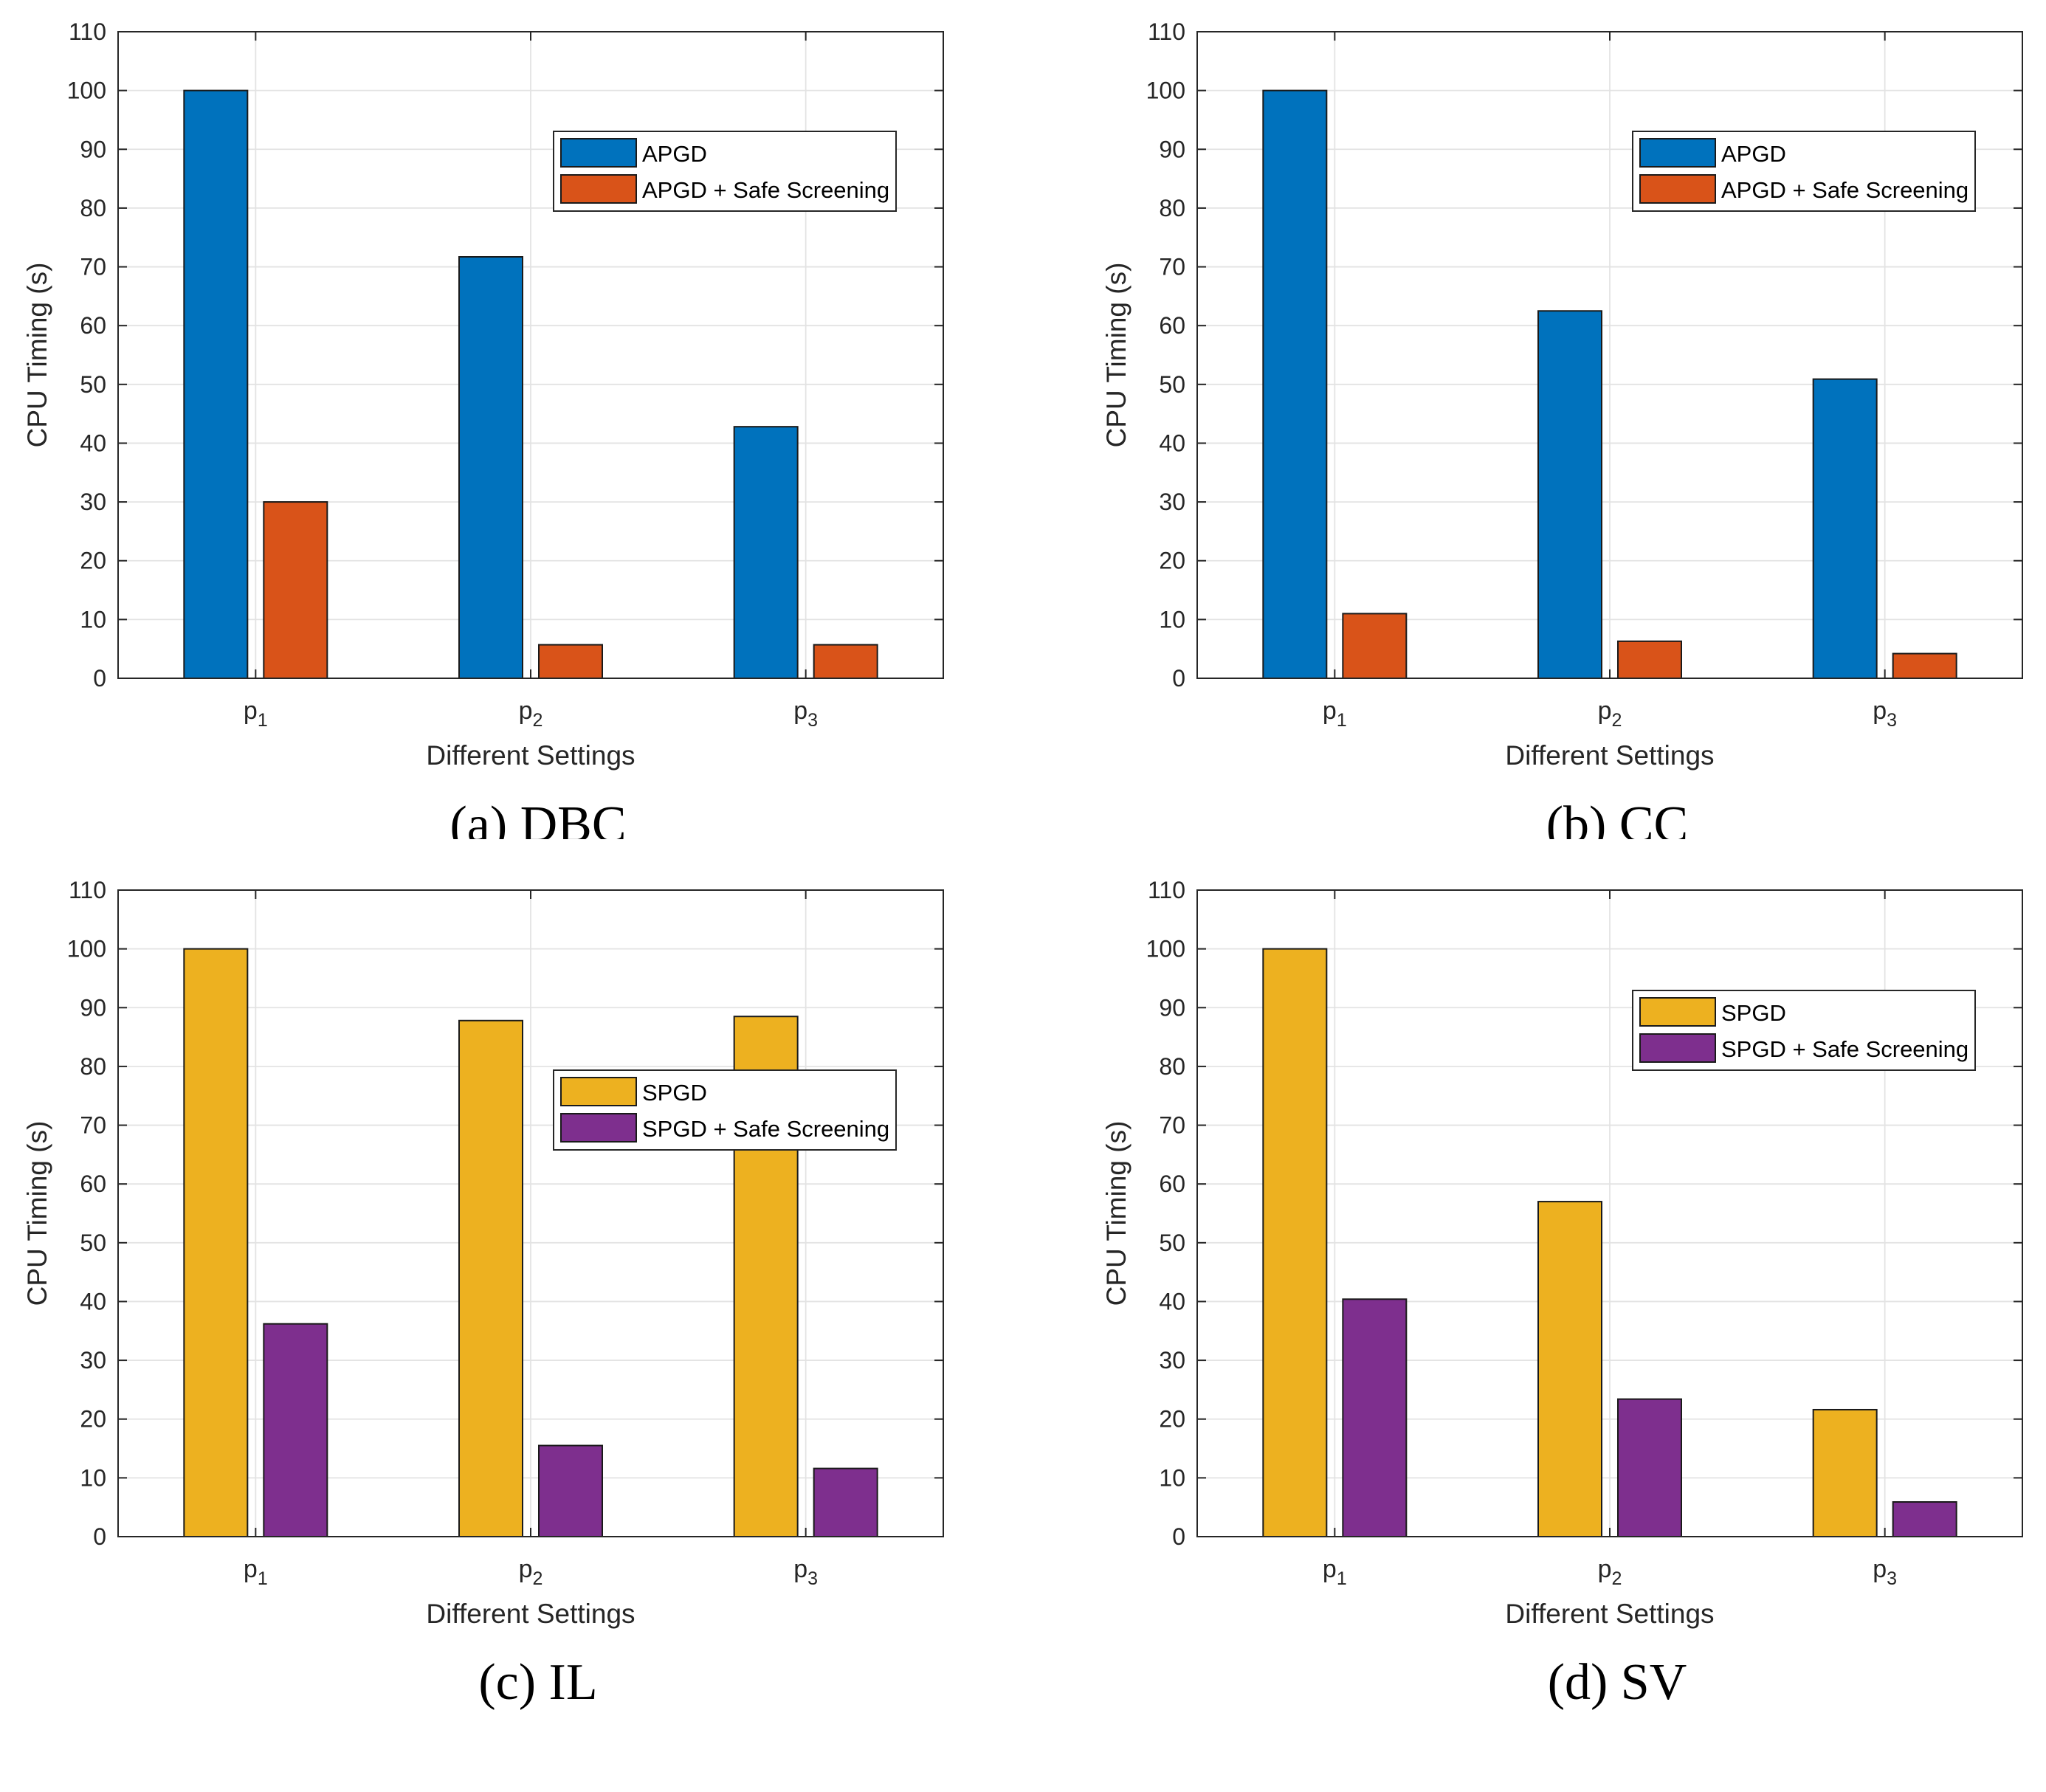 Image resolution: width=2046 pixels, height=1792 pixels. What do you see at coordinates (1845, 1473) in the screenshot?
I see `bar-spgd-p3` at bounding box center [1845, 1473].